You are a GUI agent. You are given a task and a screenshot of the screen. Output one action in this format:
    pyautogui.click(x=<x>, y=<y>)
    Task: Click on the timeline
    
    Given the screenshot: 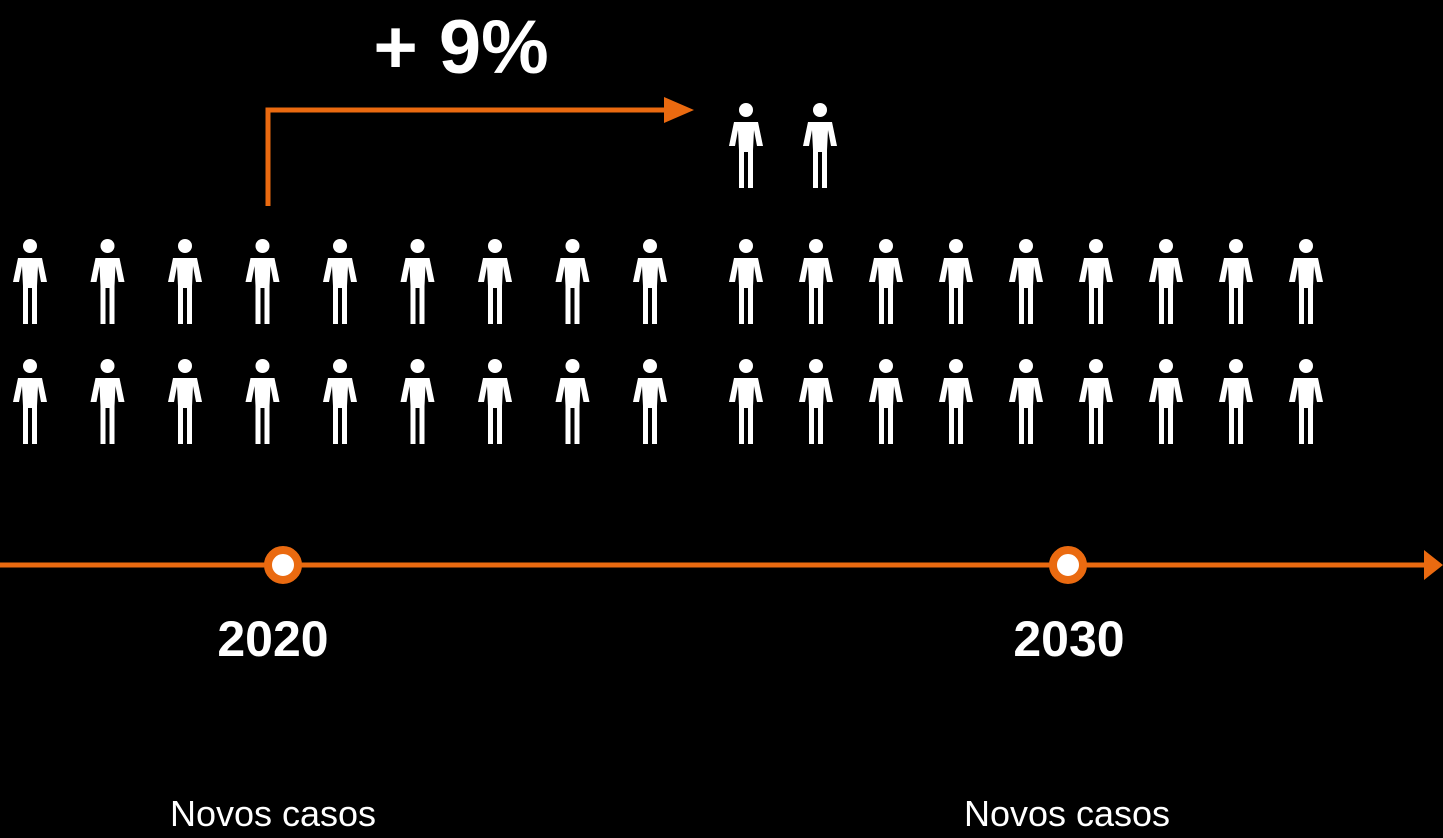 What is the action you would take?
    pyautogui.click(x=721, y=565)
    